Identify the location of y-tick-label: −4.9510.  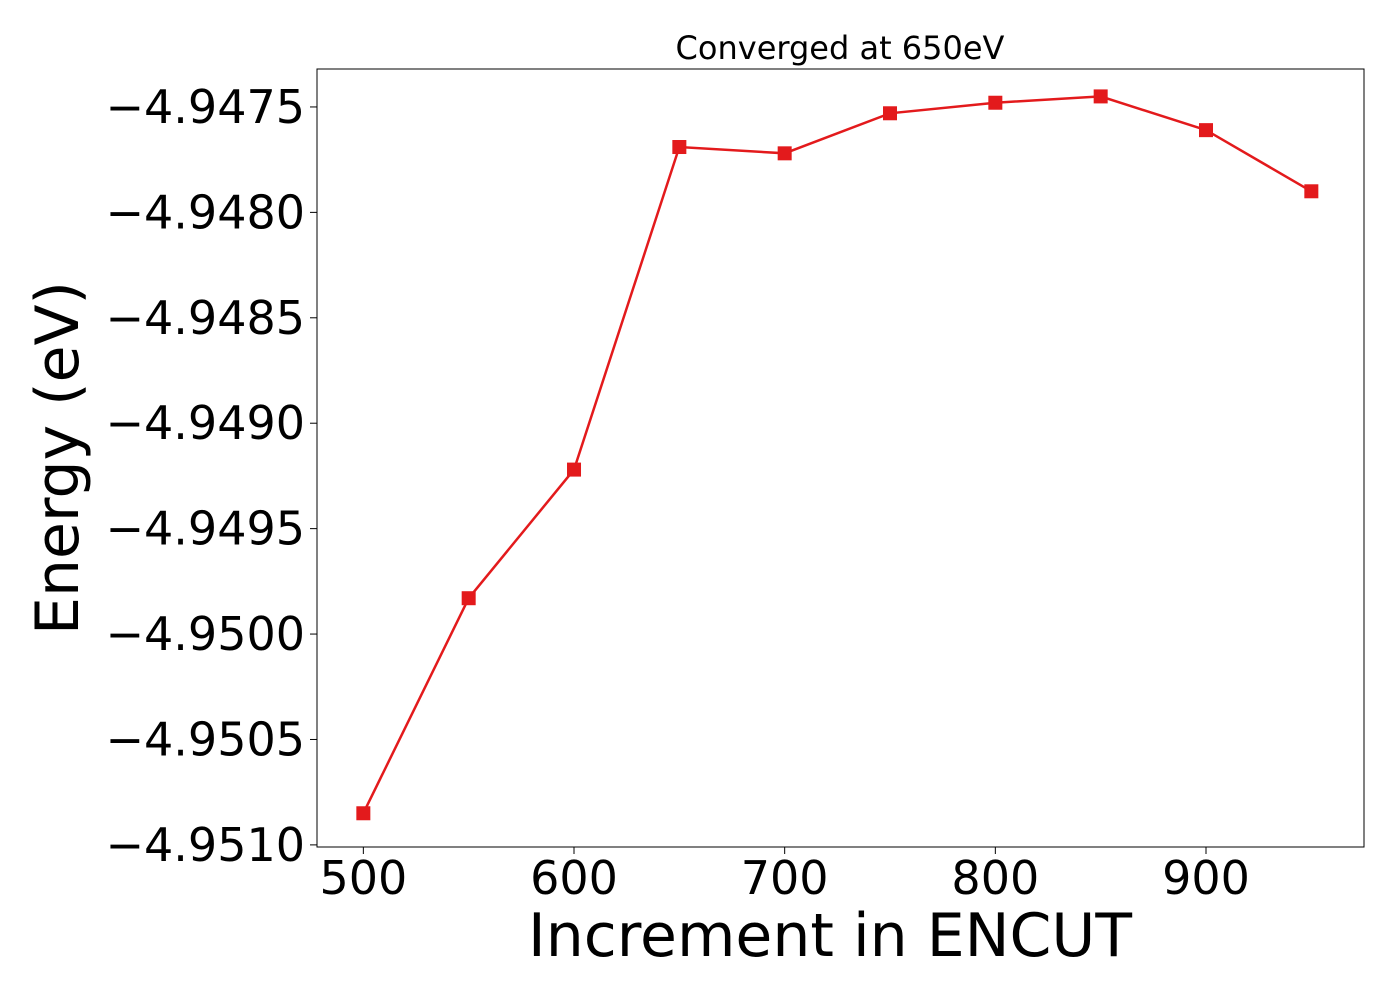
(206, 845).